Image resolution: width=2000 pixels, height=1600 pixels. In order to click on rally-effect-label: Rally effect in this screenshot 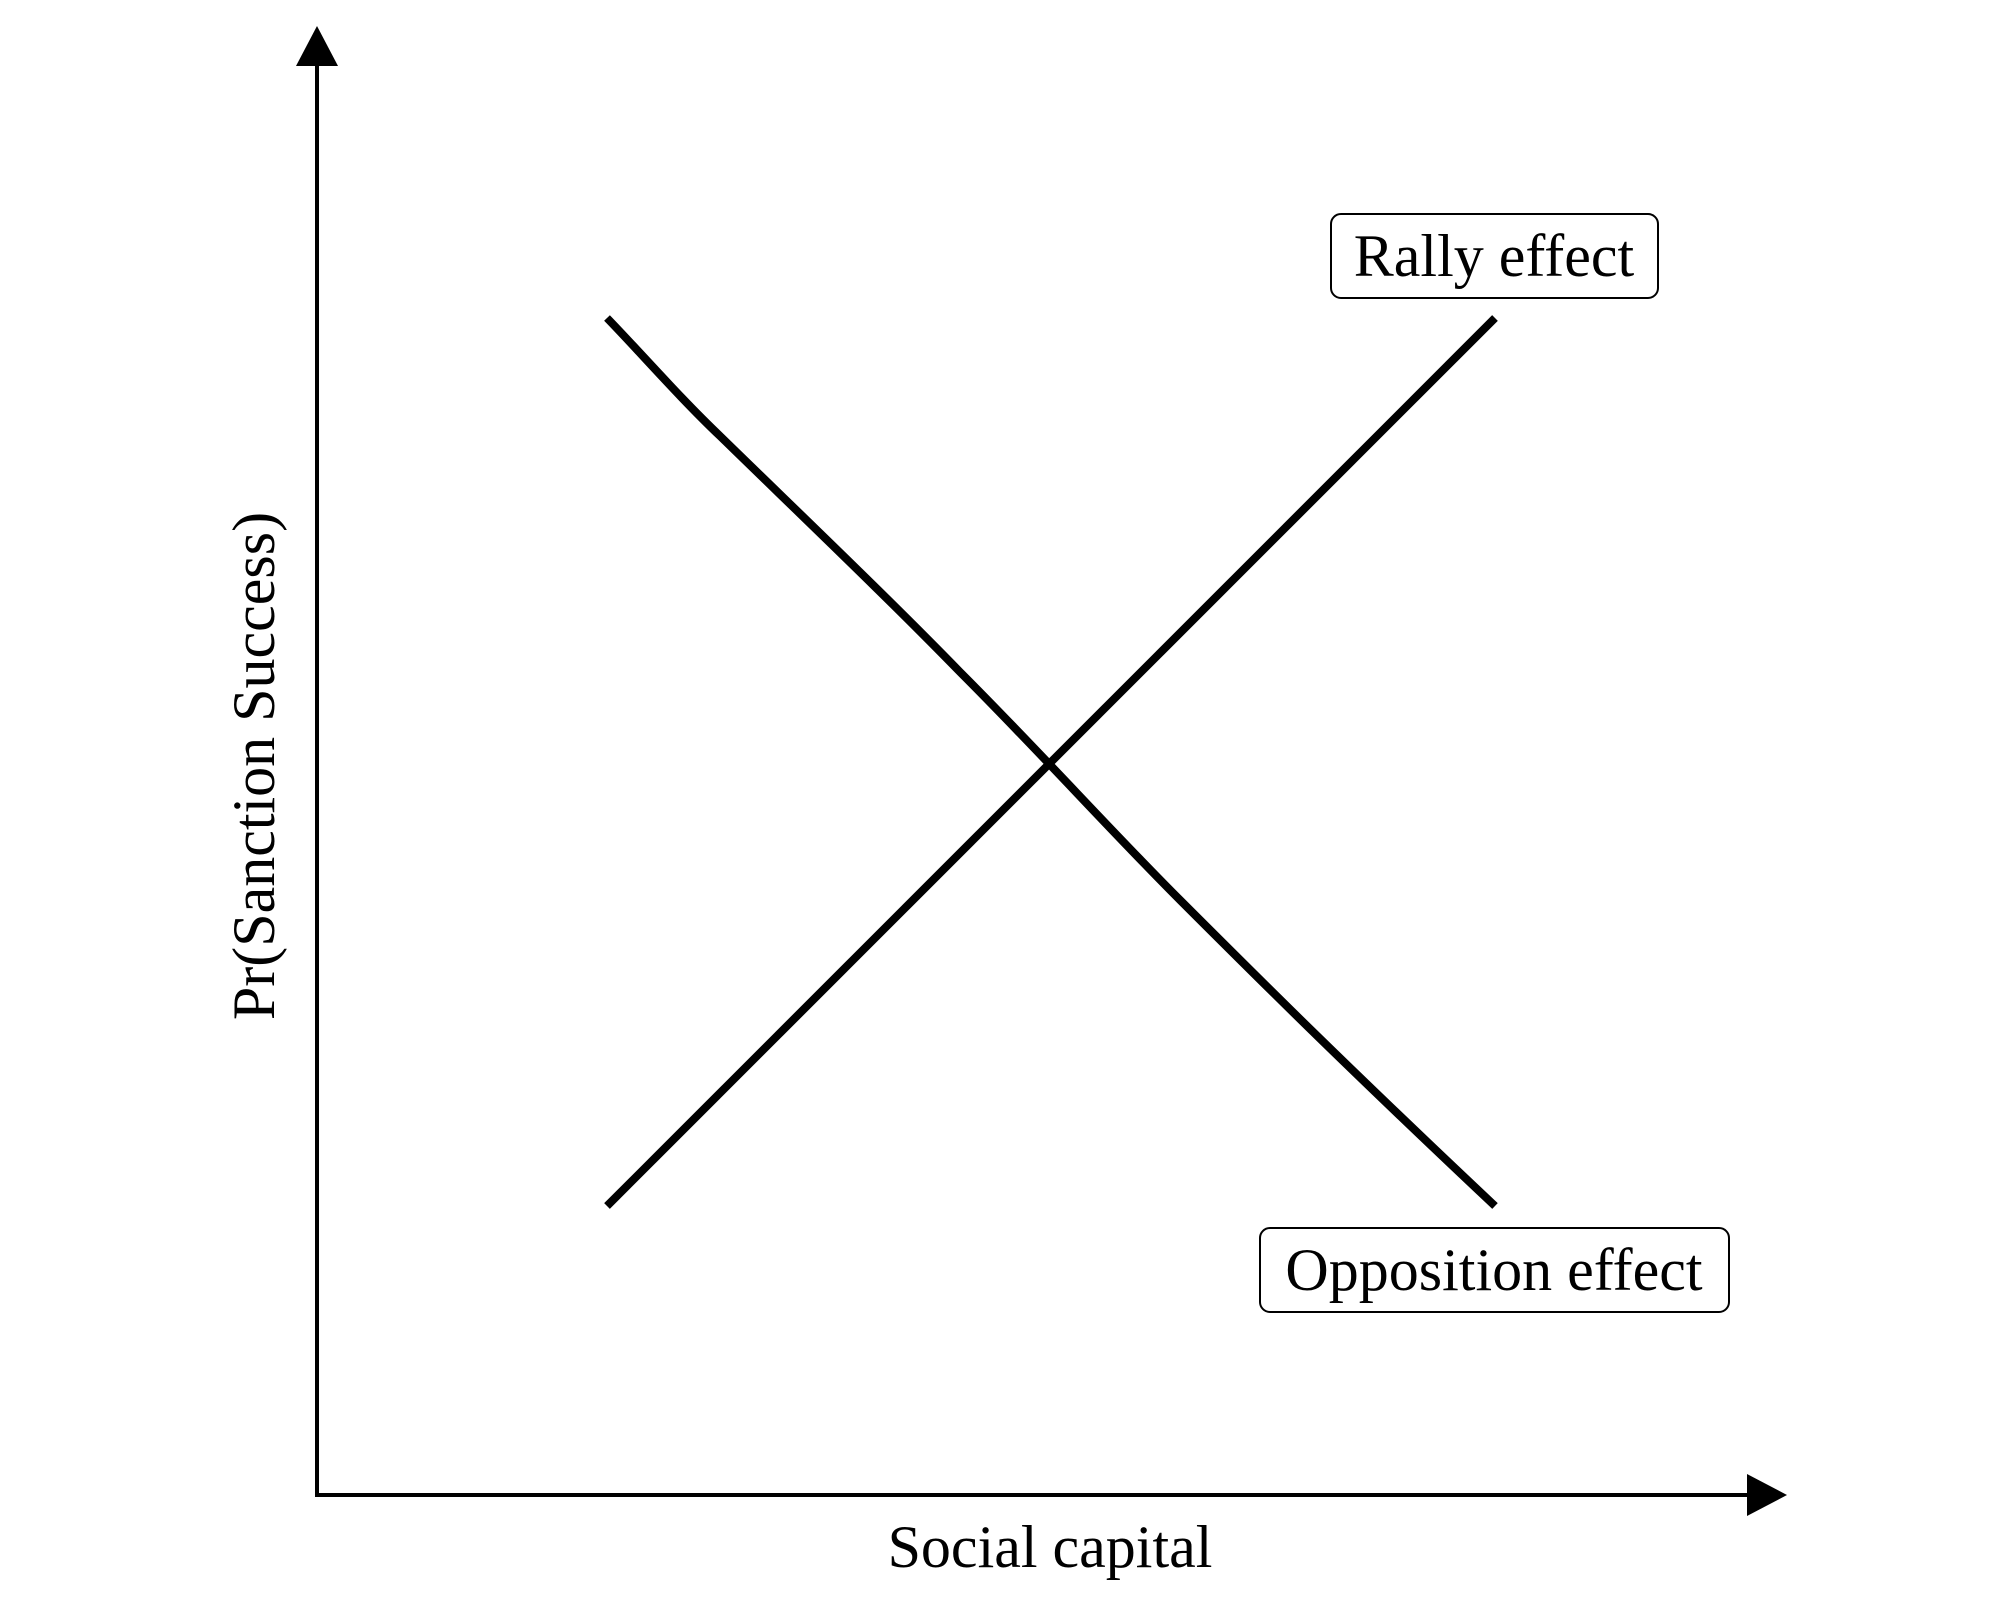, I will do `click(1494, 256)`.